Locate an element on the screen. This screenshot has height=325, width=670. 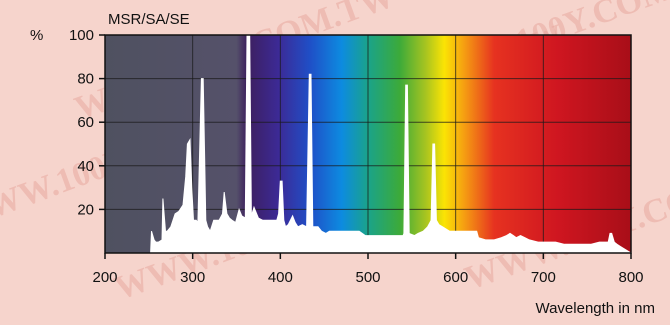
x-tick-label: 400 is located at coordinates (280, 277).